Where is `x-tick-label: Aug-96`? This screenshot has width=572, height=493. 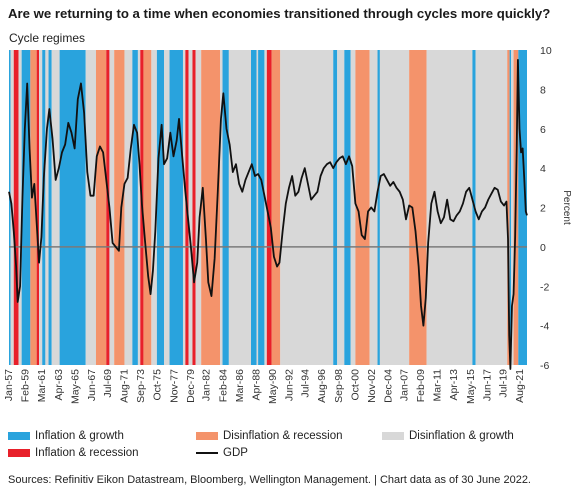 x-tick-label: Aug-96 is located at coordinates (322, 386).